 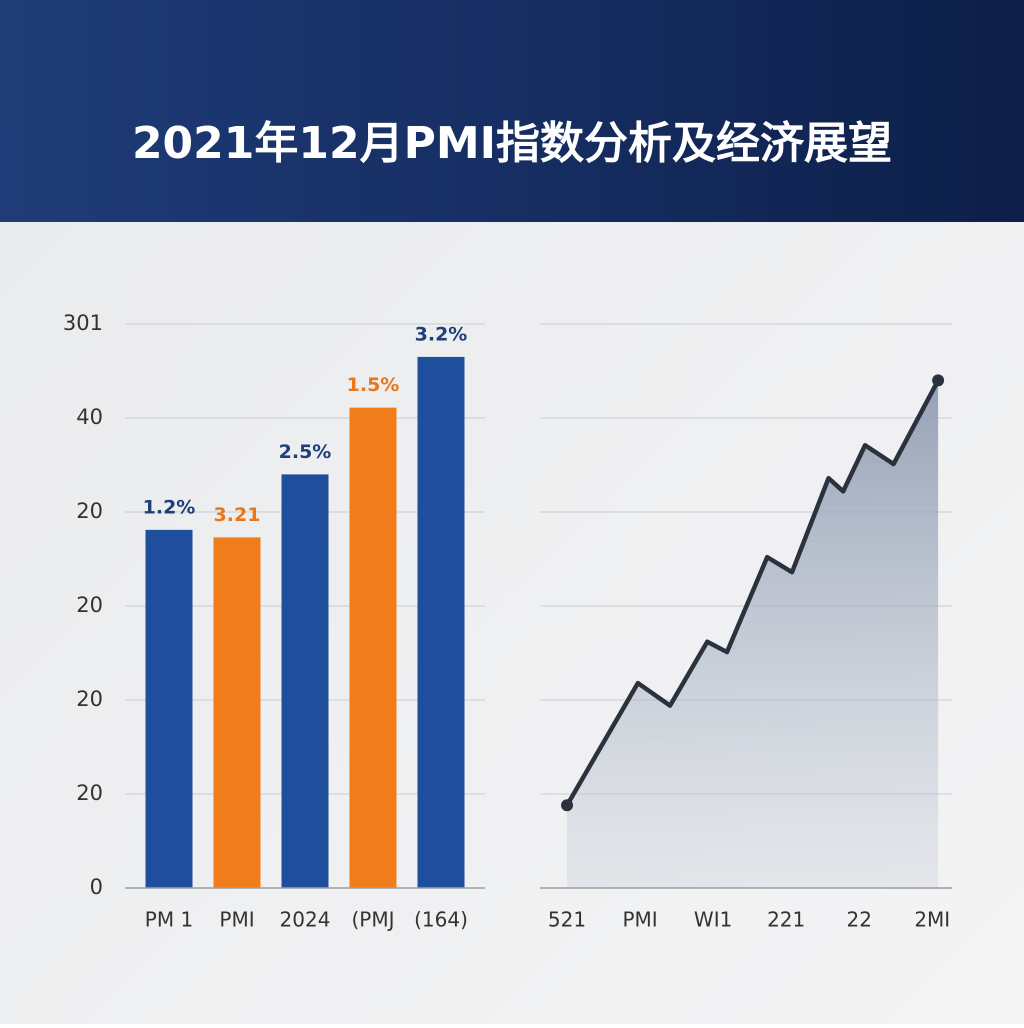 What do you see at coordinates (373, 385) in the screenshot?
I see `bar-annotation: 1.5%` at bounding box center [373, 385].